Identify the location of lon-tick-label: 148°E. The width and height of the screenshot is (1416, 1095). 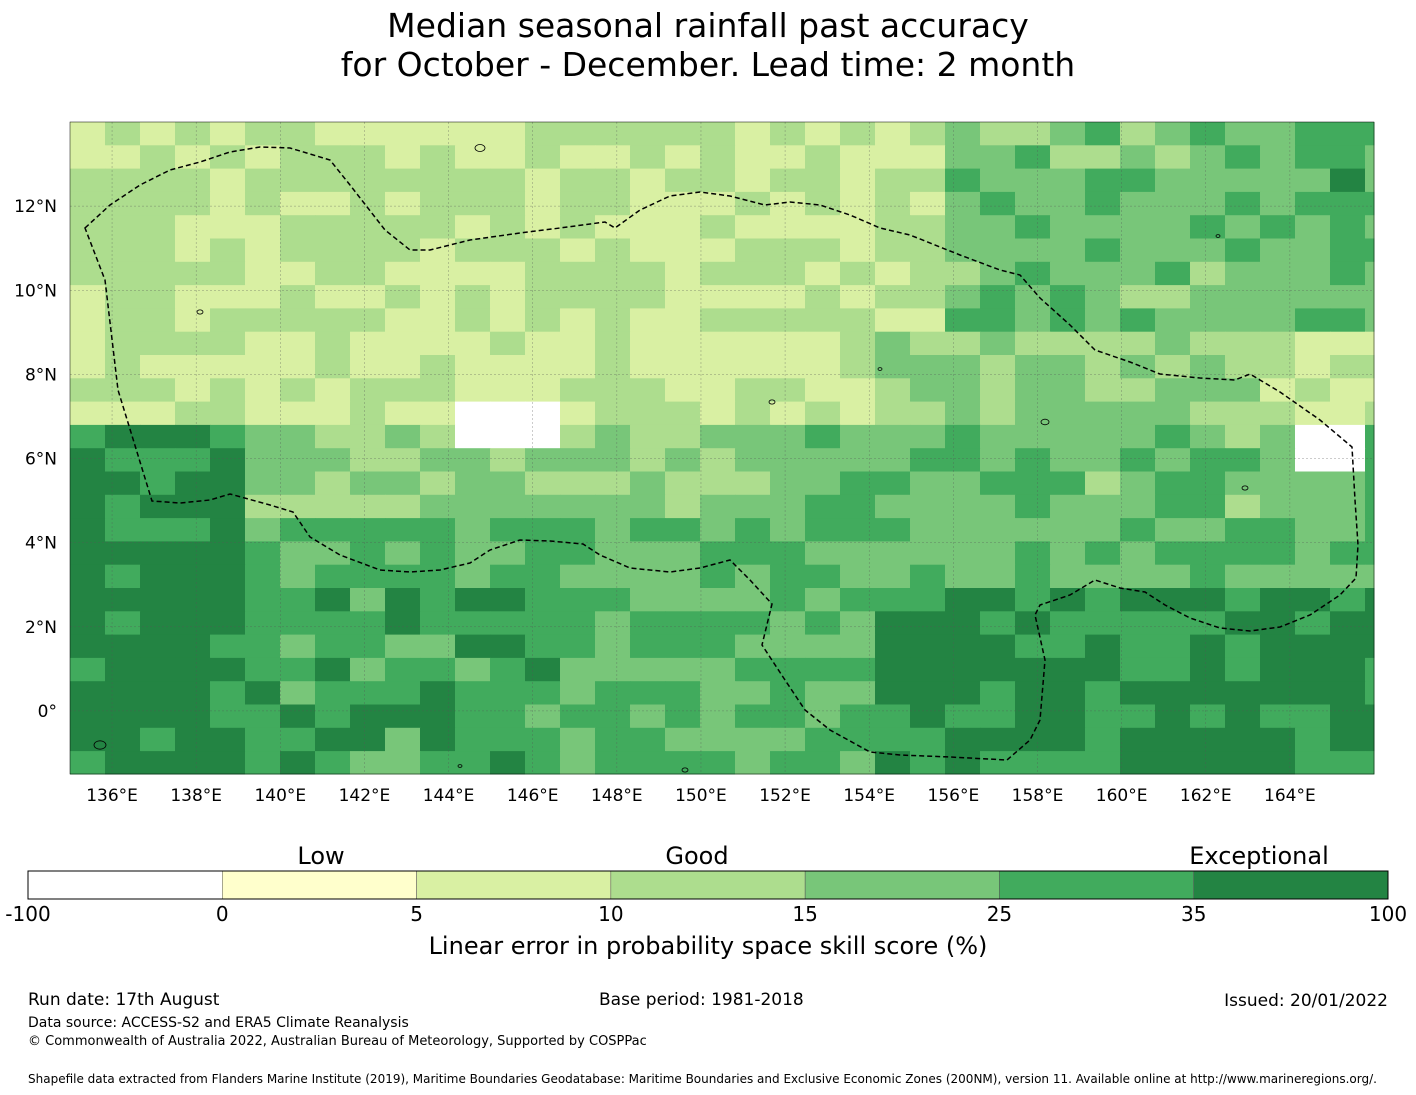
(617, 796).